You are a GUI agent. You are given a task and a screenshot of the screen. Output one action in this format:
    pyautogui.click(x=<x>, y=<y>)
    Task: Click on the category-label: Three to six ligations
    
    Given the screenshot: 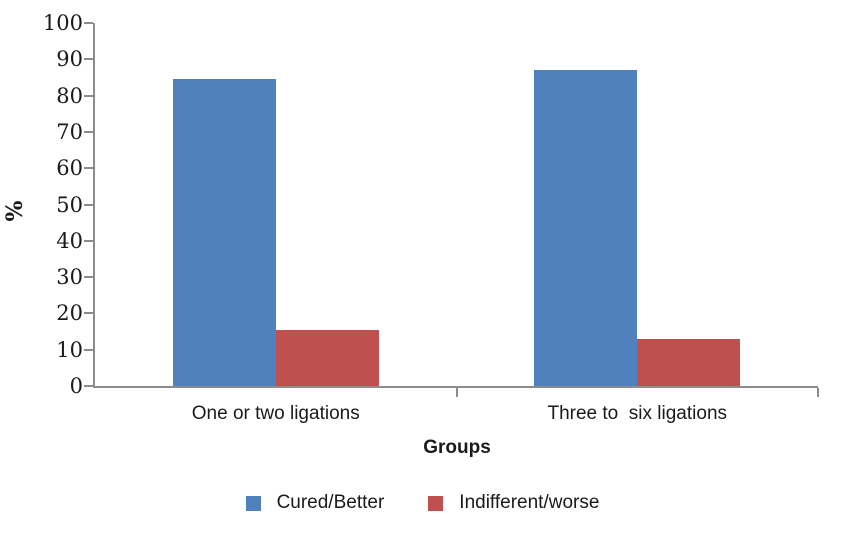 What is the action you would take?
    pyautogui.click(x=637, y=413)
    